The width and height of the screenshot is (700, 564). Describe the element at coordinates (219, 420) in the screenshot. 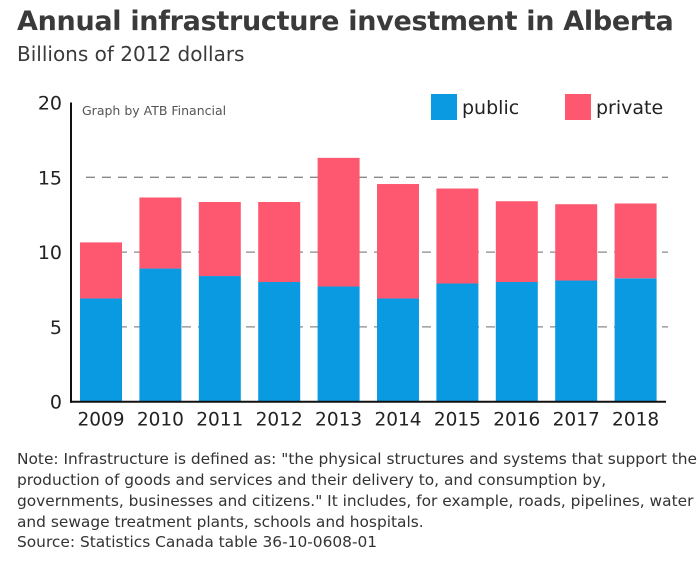

I see `x-tick-label-2011: 2011` at that location.